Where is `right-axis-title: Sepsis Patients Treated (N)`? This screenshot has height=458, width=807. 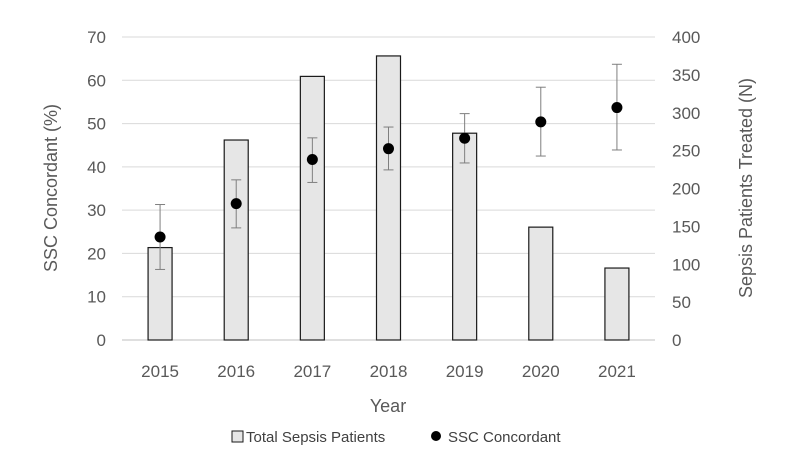
right-axis-title: Sepsis Patients Treated (N) is located at coordinates (746, 188).